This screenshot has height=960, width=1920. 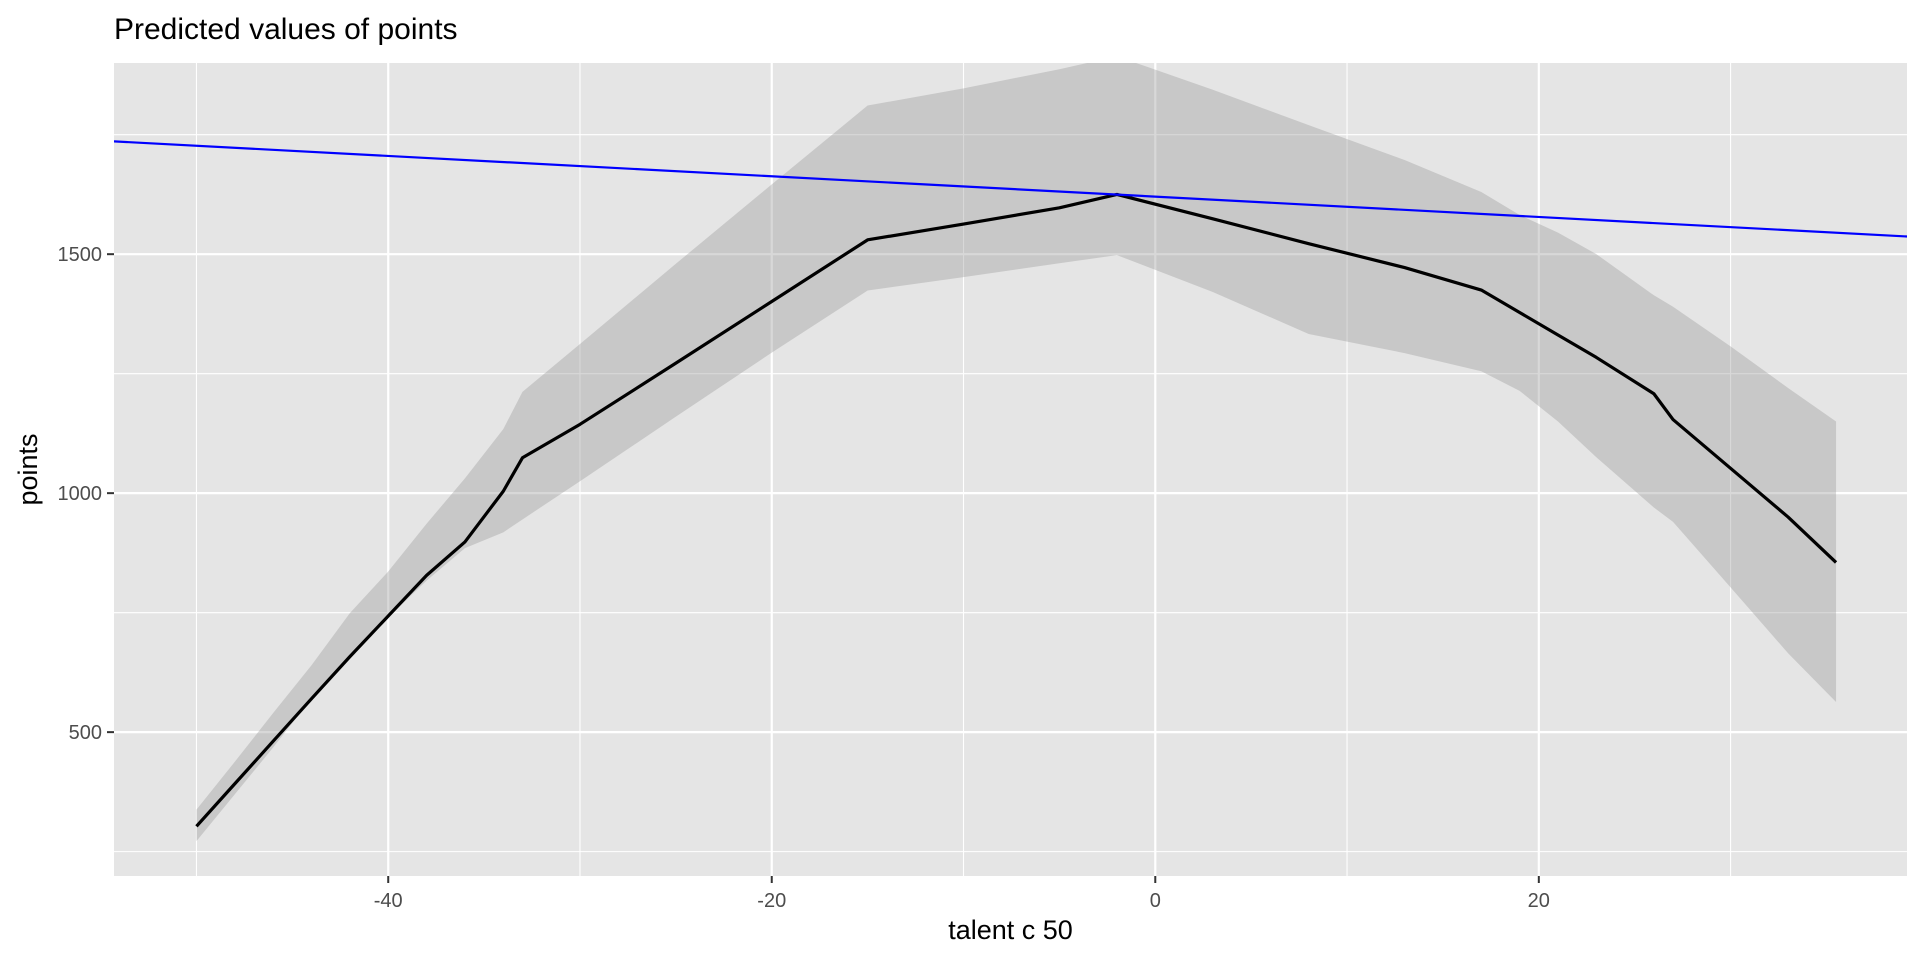 What do you see at coordinates (771, 901) in the screenshot?
I see `x-tick-label: -20` at bounding box center [771, 901].